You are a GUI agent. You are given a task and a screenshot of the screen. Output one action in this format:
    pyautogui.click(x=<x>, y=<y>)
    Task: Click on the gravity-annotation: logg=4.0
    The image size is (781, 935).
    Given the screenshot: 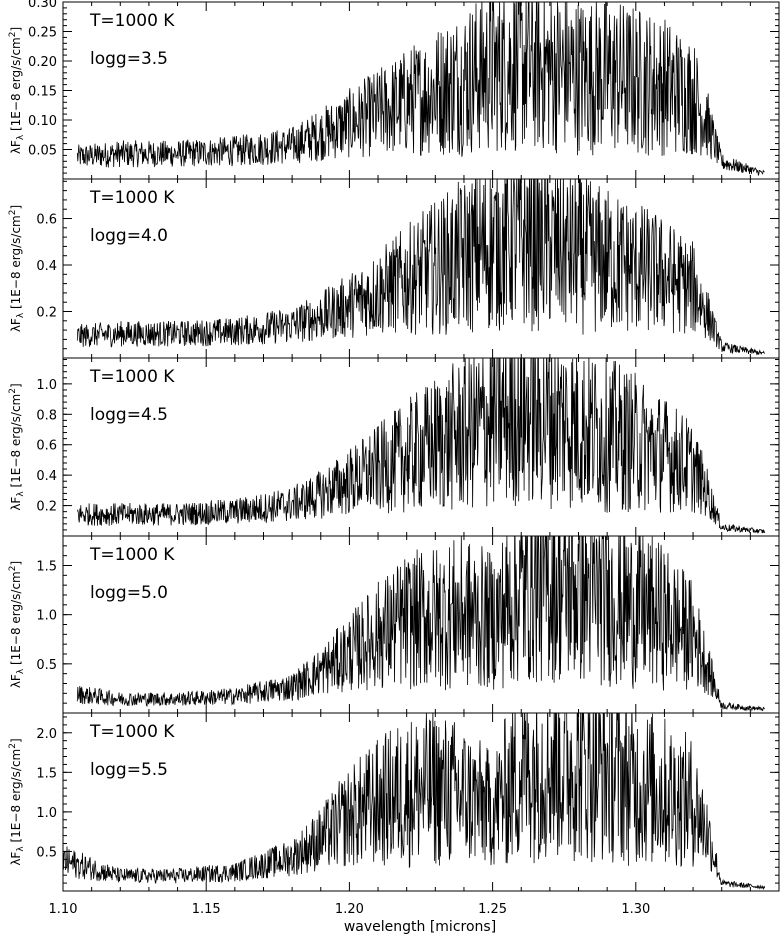 What is the action you would take?
    pyautogui.click(x=129, y=236)
    